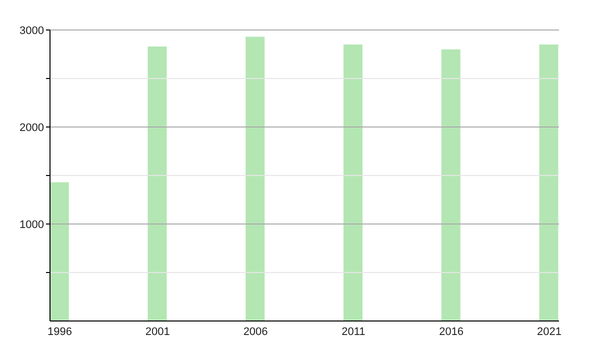  Describe the element at coordinates (60, 332) in the screenshot. I see `x-tick-label: 1996` at that location.